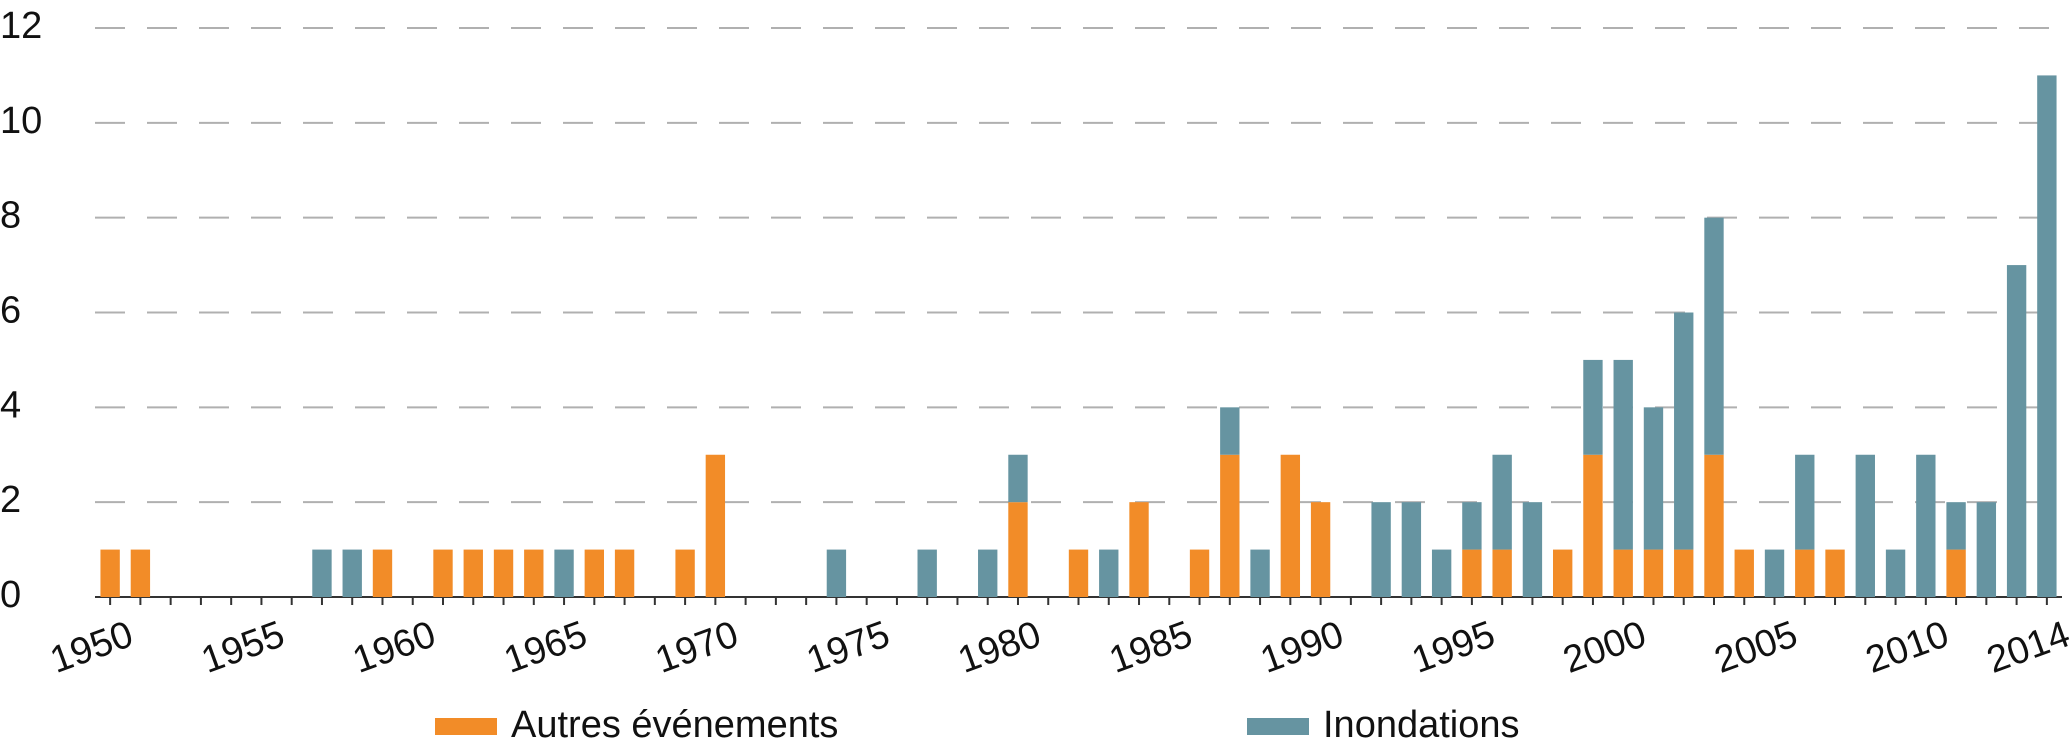  What do you see at coordinates (1421, 723) in the screenshot?
I see `legend-label: Inondations` at bounding box center [1421, 723].